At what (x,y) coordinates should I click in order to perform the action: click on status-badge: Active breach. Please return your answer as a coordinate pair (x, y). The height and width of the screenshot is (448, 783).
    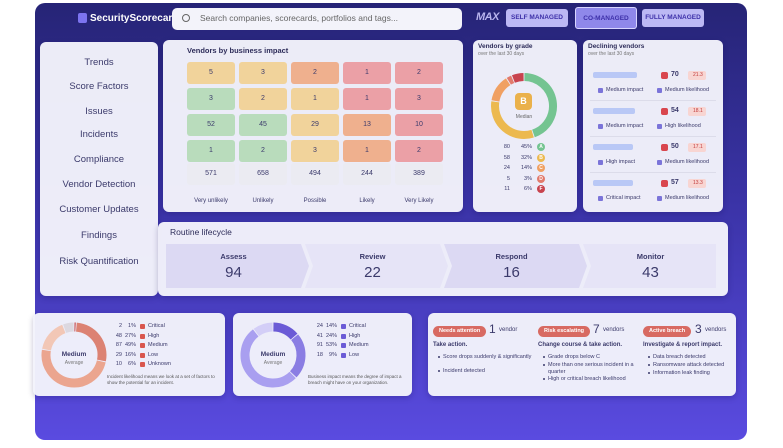
    Looking at the image, I should click on (667, 331).